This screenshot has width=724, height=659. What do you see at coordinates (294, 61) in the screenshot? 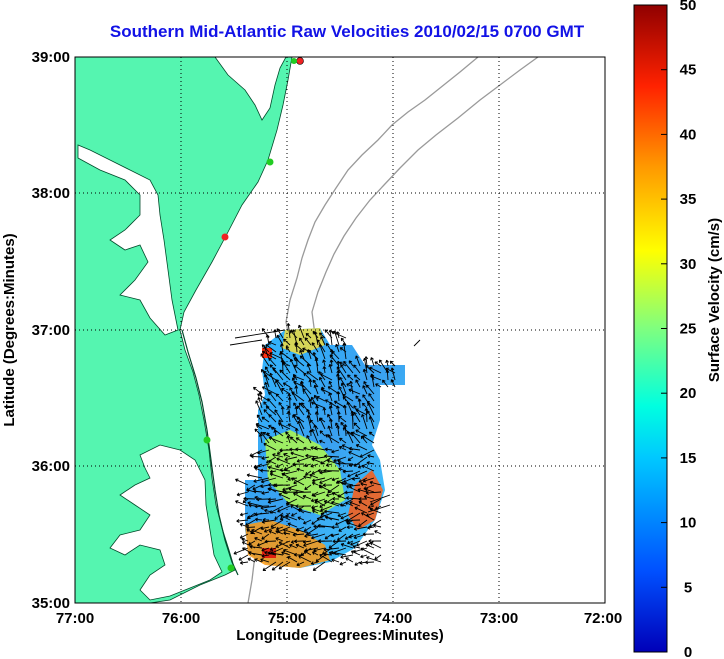
I see `radar-station-marker` at bounding box center [294, 61].